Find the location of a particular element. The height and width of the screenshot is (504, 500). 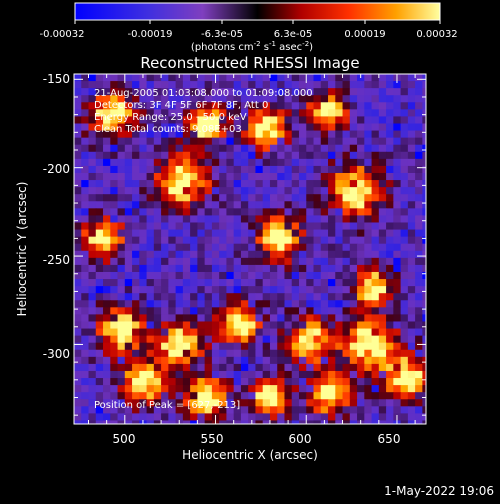

colorbar-unit-label: (photons cm-2 s-1 asec-2) is located at coordinates (252, 46).